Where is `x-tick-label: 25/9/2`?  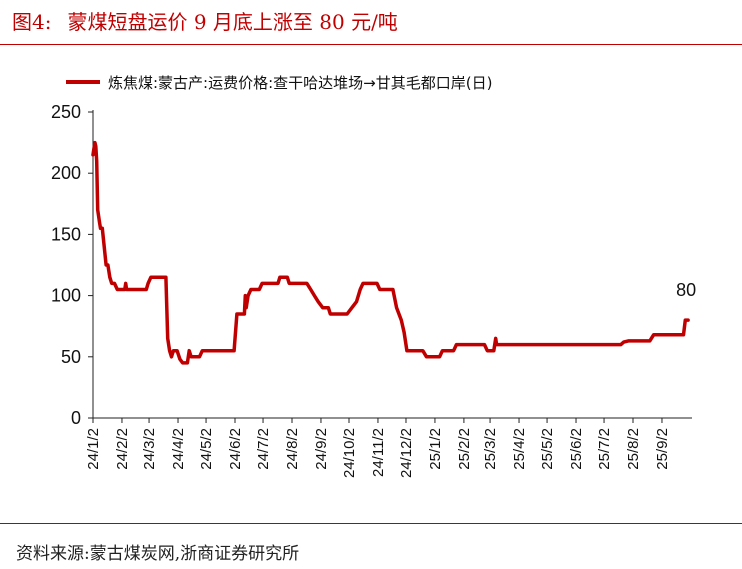 x-tick-label: 25/9/2 is located at coordinates (662, 449).